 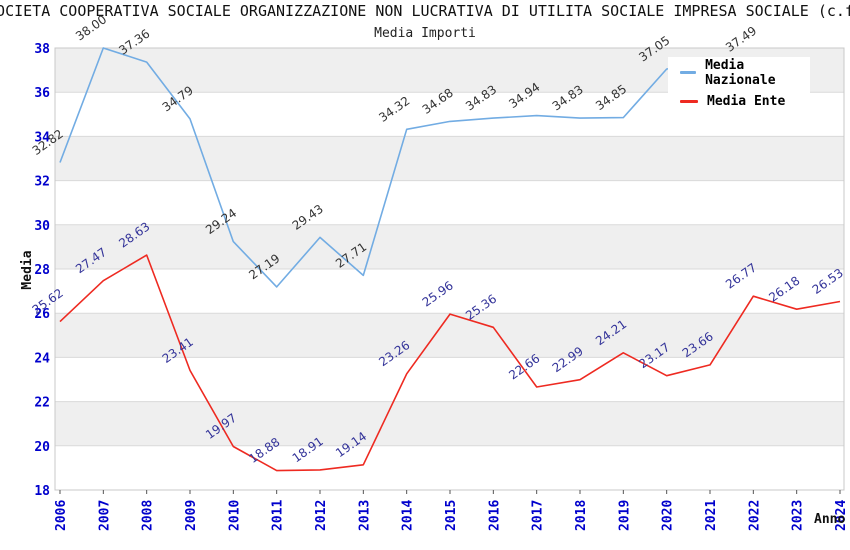 What do you see at coordinates (538, 515) in the screenshot?
I see `x-tick-label: 2017` at bounding box center [538, 515].